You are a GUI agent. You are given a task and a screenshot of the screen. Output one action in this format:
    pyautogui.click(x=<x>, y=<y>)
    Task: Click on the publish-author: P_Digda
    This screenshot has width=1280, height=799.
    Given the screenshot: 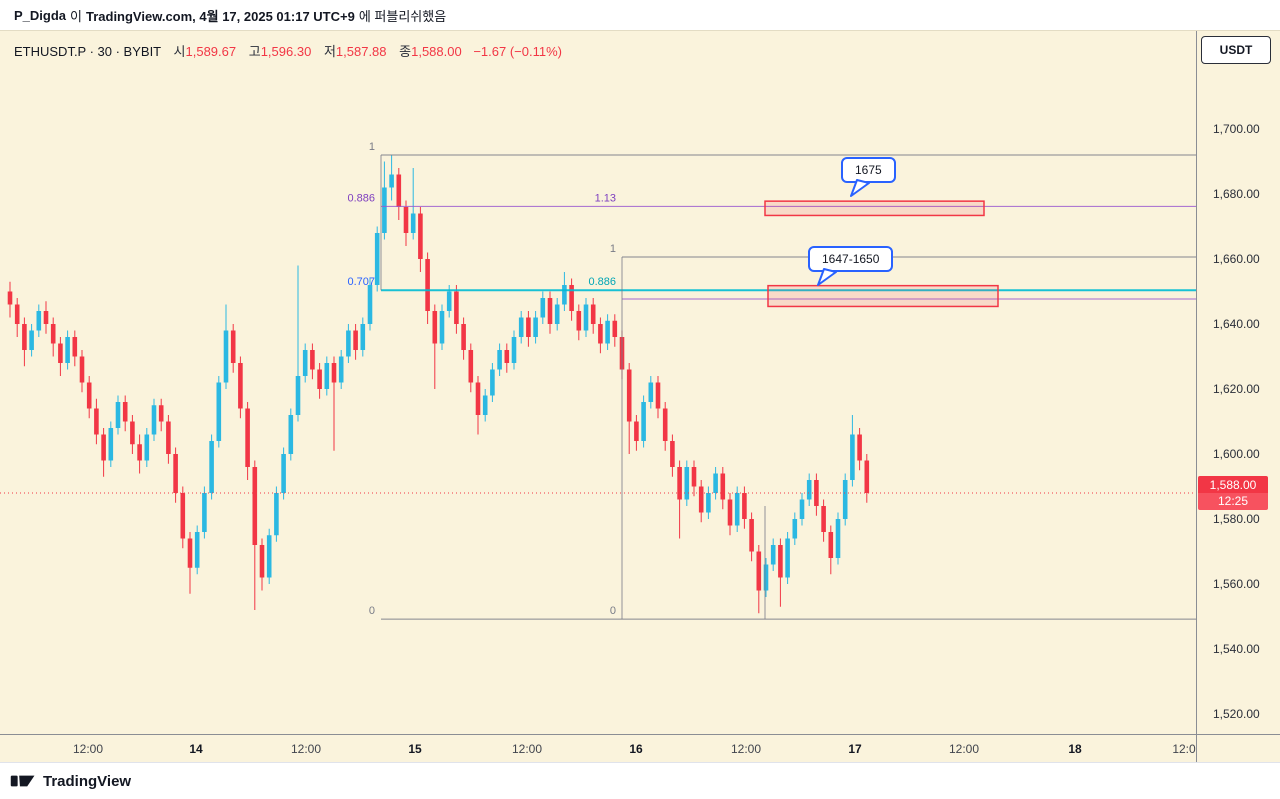 What is the action you would take?
    pyautogui.click(x=40, y=15)
    